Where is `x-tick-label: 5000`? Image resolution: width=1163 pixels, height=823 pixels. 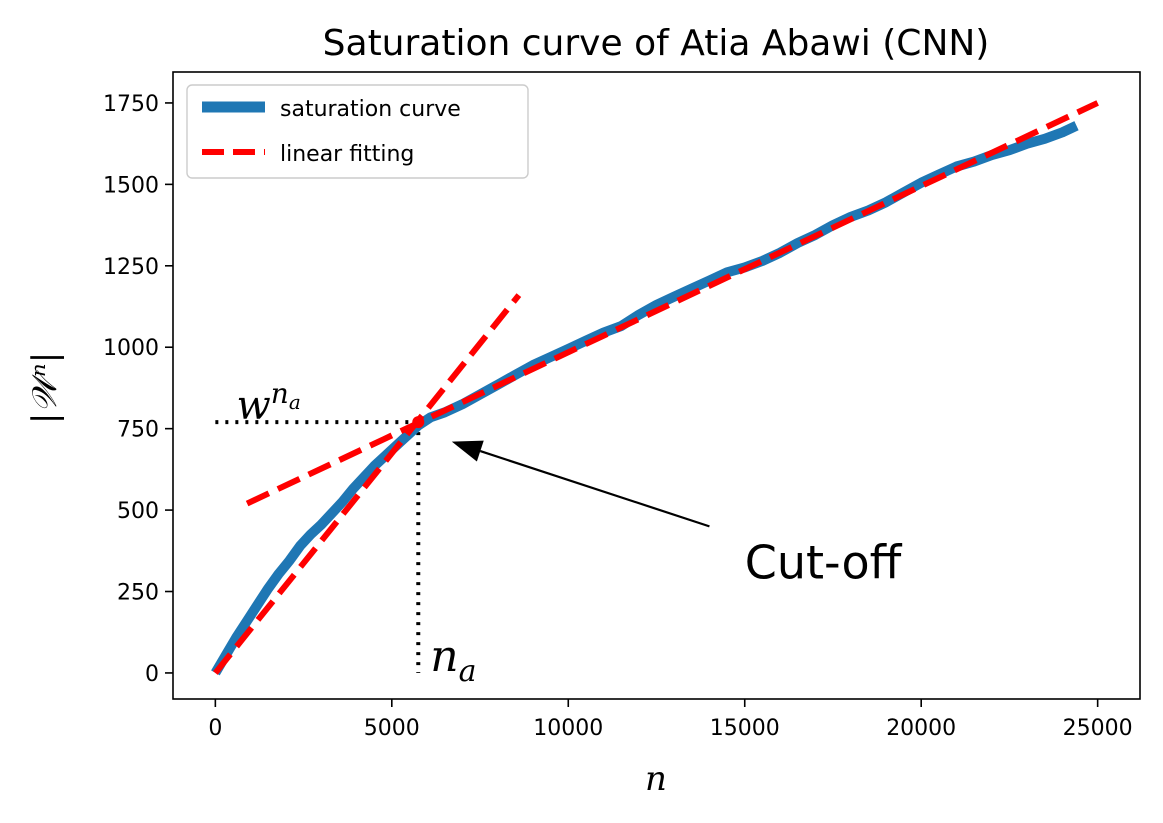 x-tick-label: 5000 is located at coordinates (392, 728).